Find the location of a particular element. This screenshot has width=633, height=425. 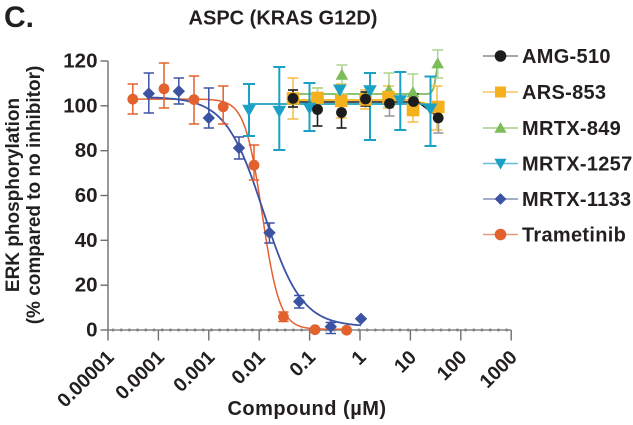

svg-text: 1 is located at coordinates (358, 357).